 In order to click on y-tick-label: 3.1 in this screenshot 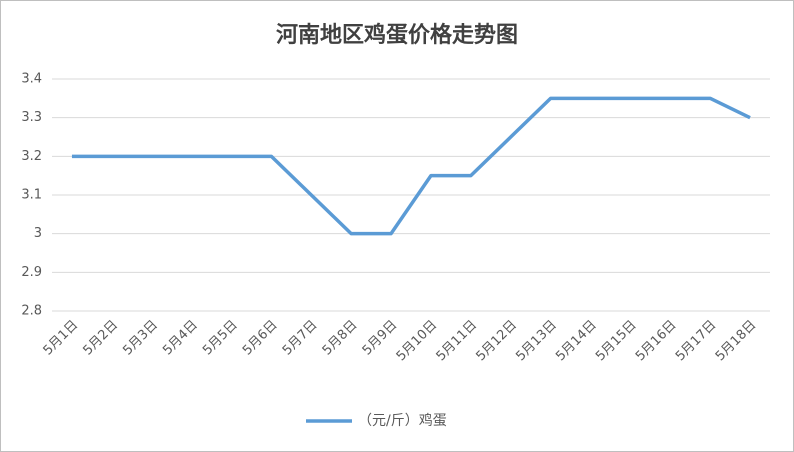, I will do `click(31, 195)`.